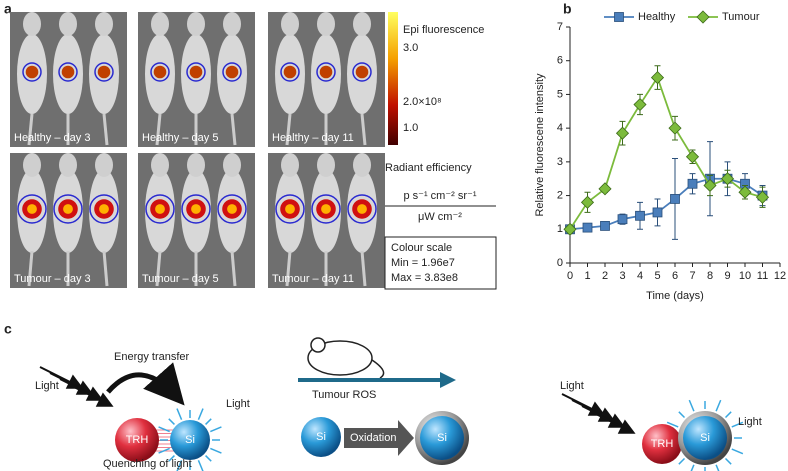 This screenshot has width=788, height=471. What do you see at coordinates (675, 276) in the screenshot?
I see `x-tick-label: 6` at bounding box center [675, 276].